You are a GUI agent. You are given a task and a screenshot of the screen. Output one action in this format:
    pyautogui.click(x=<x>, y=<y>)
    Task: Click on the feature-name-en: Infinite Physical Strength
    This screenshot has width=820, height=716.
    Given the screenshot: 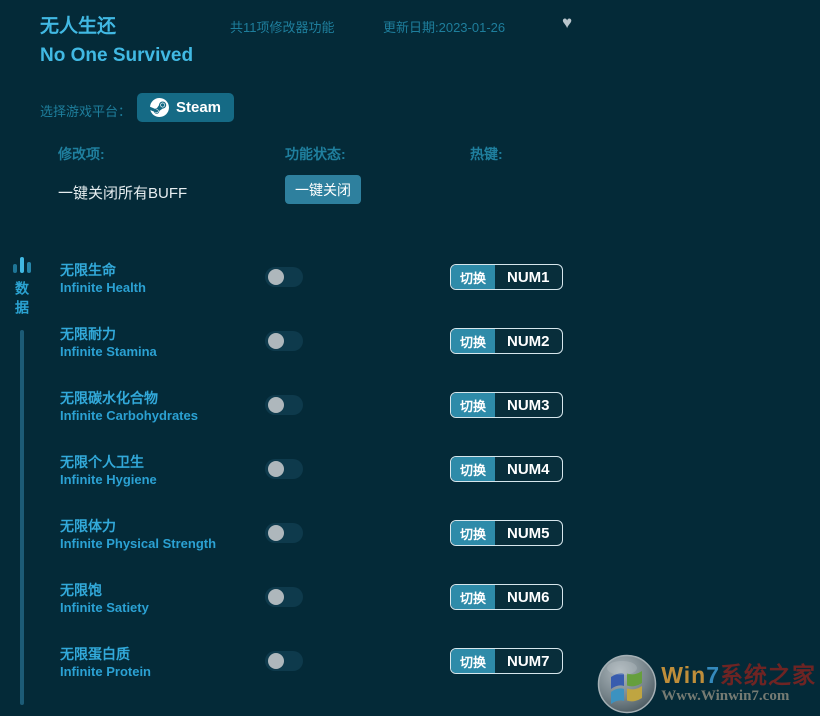 What is the action you would take?
    pyautogui.click(x=138, y=543)
    